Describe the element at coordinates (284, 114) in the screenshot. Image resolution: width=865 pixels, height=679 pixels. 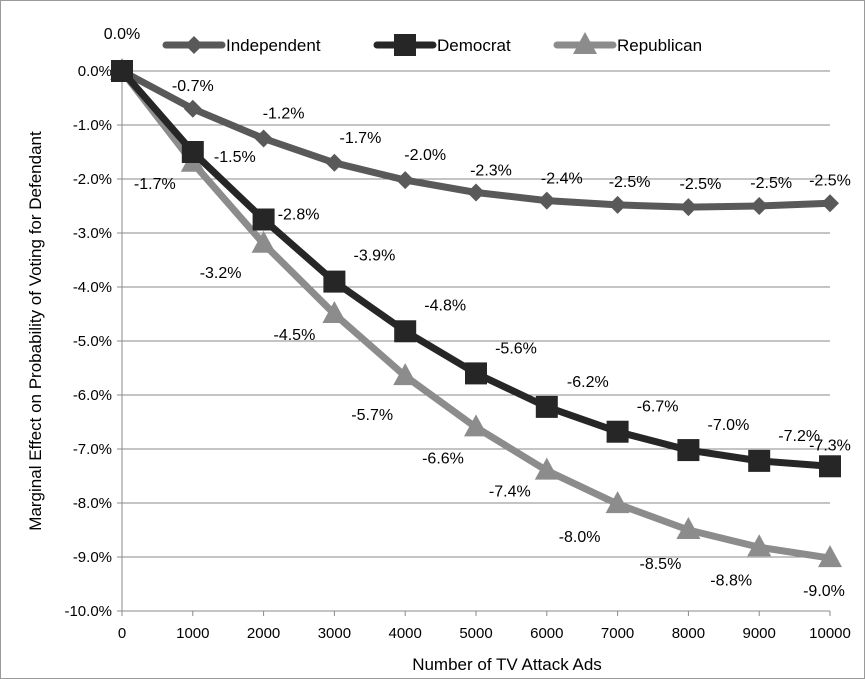
I see `data-label-independent: -1.2%` at that location.